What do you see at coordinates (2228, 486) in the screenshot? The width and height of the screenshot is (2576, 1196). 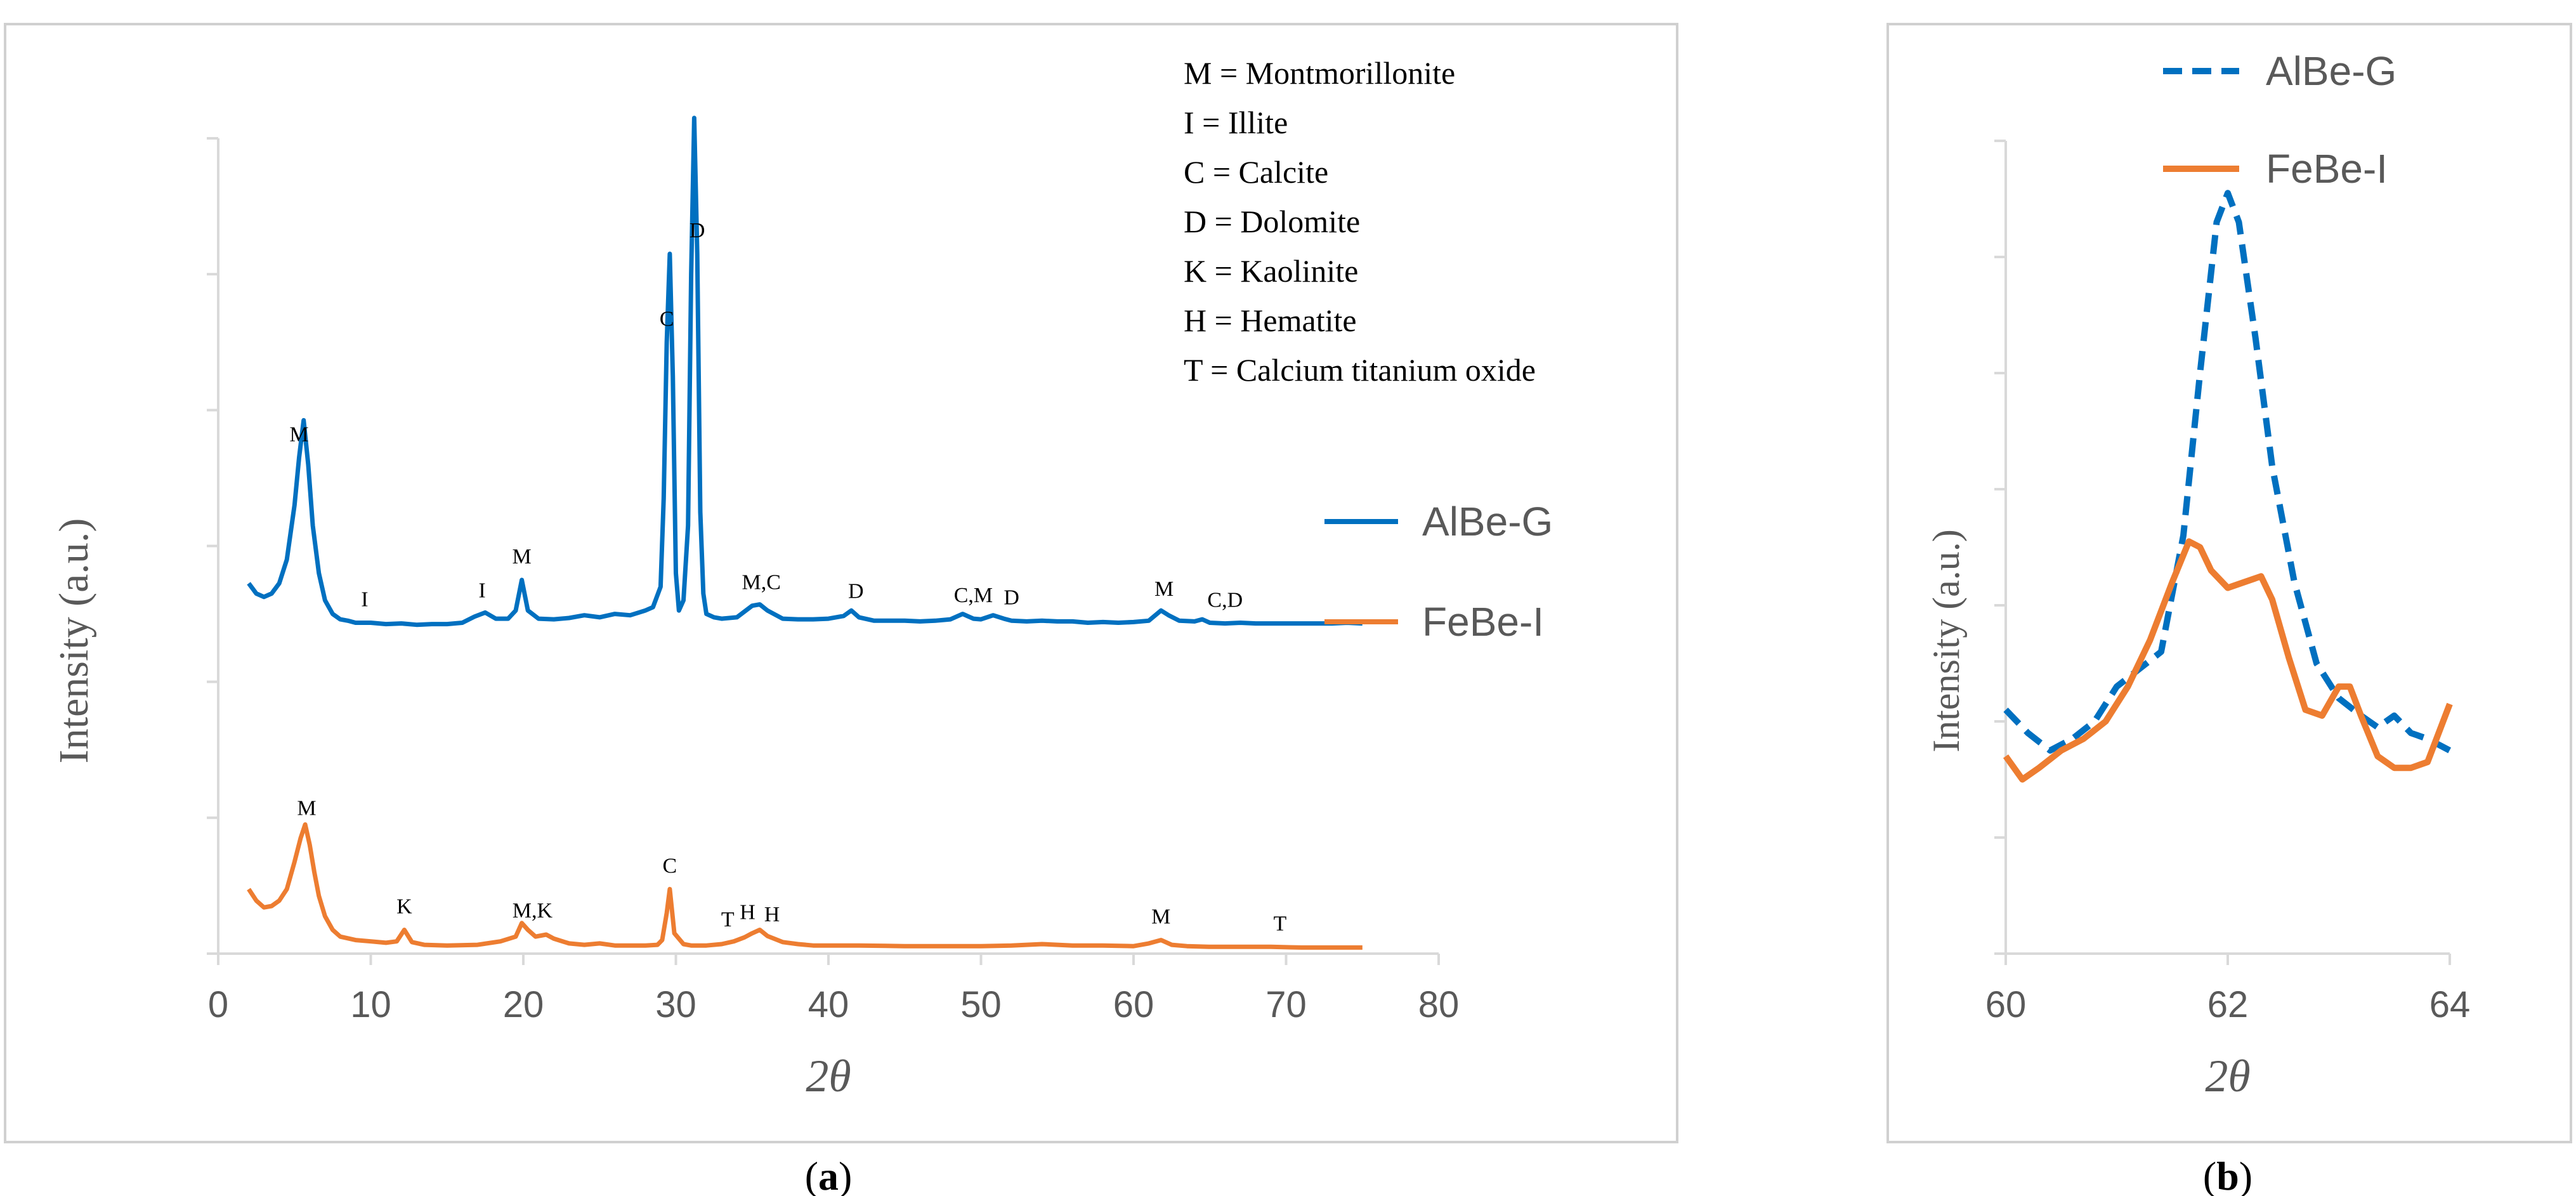 I see `panel-b-series` at bounding box center [2228, 486].